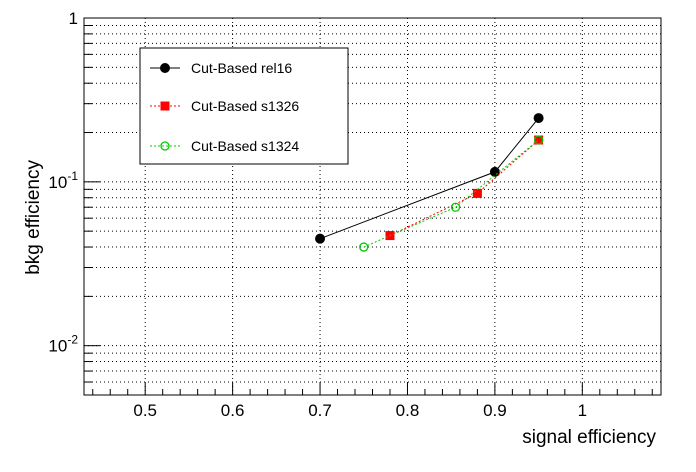 The image size is (696, 472). What do you see at coordinates (320, 410) in the screenshot?
I see `x-tick-label: 0.7` at bounding box center [320, 410].